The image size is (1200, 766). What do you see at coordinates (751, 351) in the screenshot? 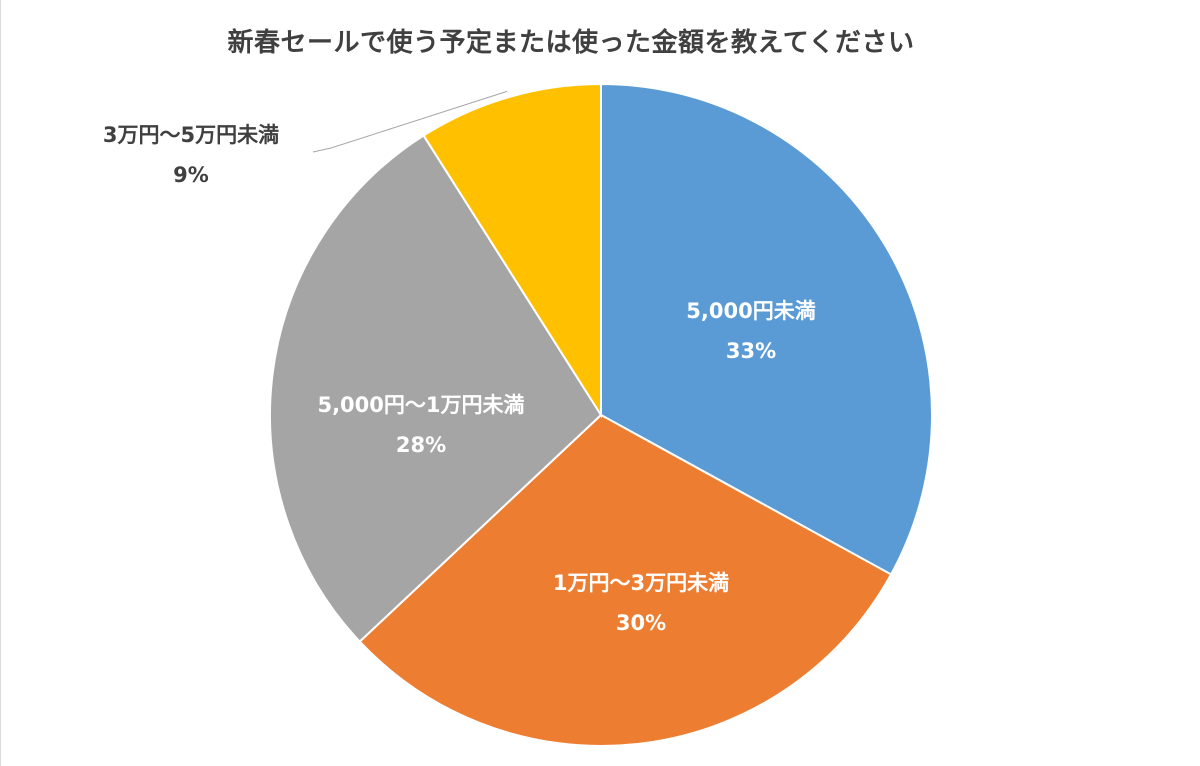
I see `slice-1-percent-label: 33%` at bounding box center [751, 351].